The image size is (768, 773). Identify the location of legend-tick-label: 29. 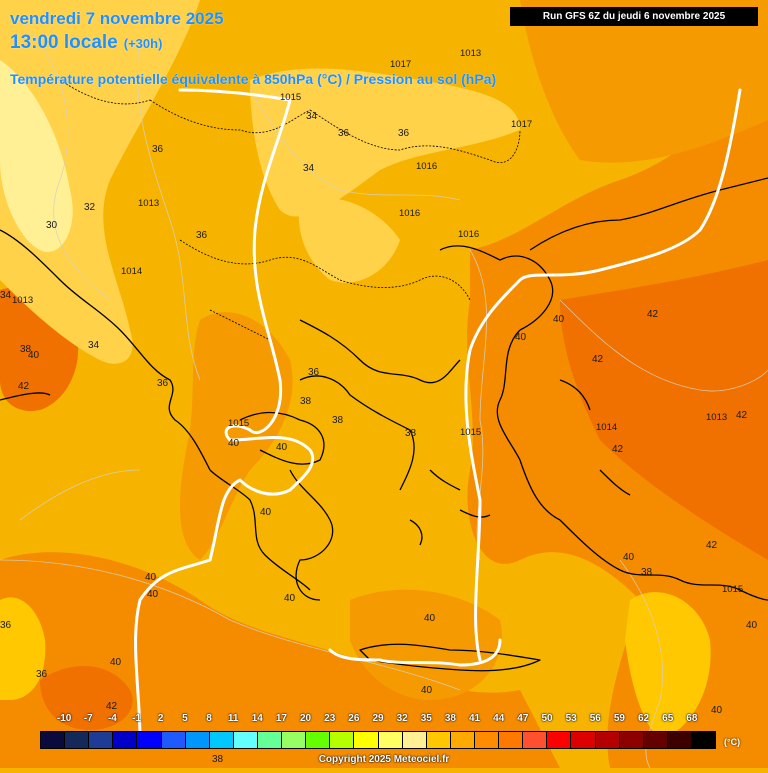
(378, 718).